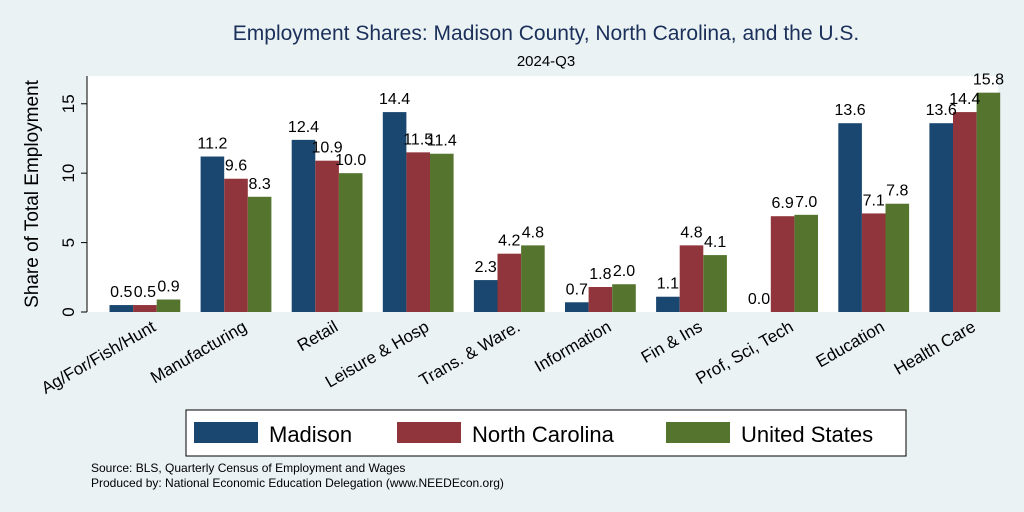 The image size is (1024, 512). What do you see at coordinates (668, 284) in the screenshot?
I see `bar-value-label: 1.1` at bounding box center [668, 284].